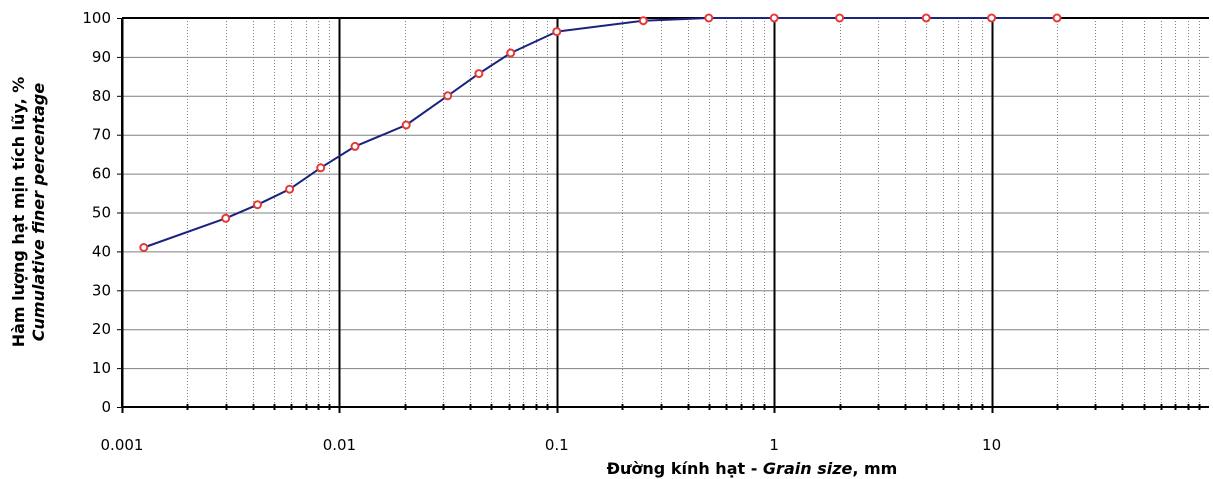 The height and width of the screenshot is (479, 1213). Describe the element at coordinates (101, 57) in the screenshot. I see `y-tick-label: 90` at that location.